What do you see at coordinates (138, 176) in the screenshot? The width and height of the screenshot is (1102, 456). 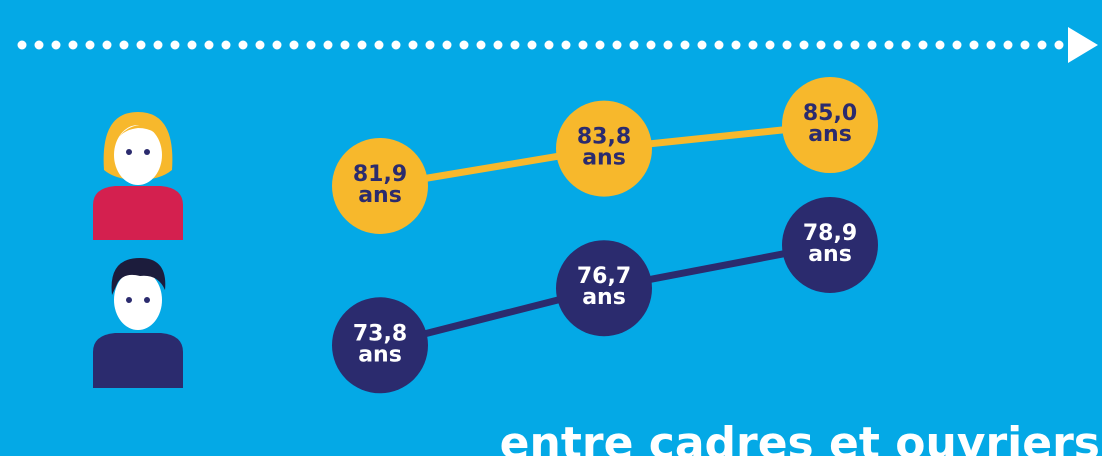 I see `woman-icon` at bounding box center [138, 176].